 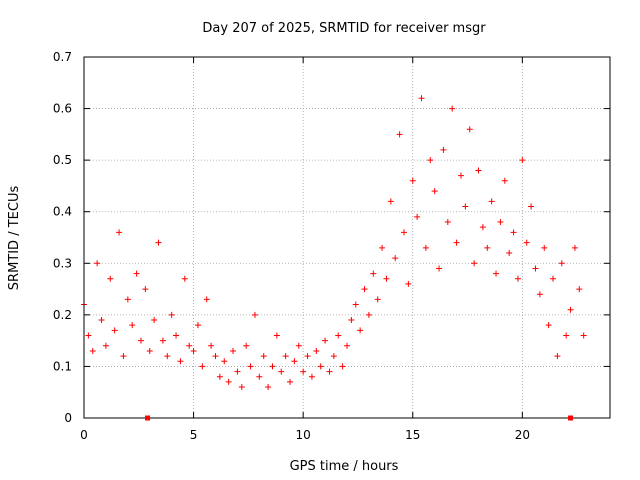 I want to click on y-tick-label: 0, so click(x=68, y=418).